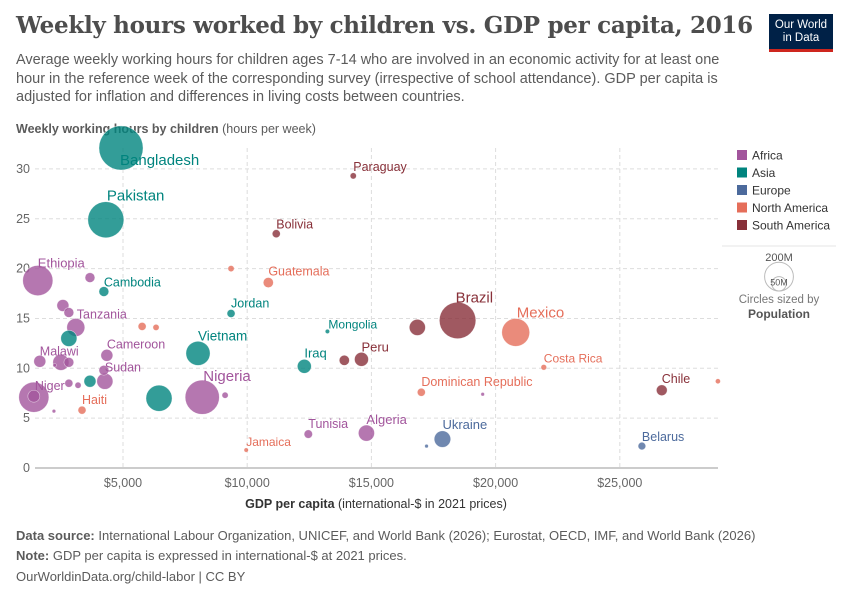 The height and width of the screenshot is (600, 850). I want to click on logo-text: Our World in Data, so click(801, 31).